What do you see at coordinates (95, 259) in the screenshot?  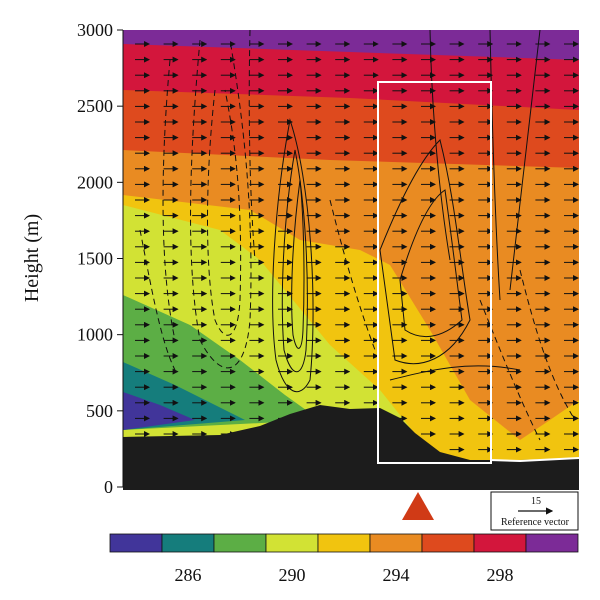 I see `y-tick-label: 1500` at bounding box center [95, 259].